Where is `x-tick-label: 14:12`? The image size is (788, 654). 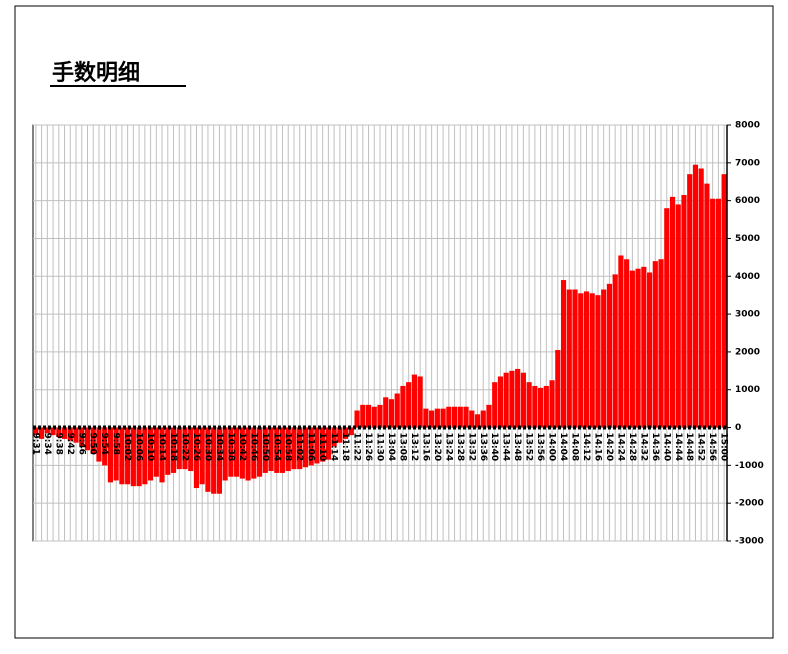
x-tick-label: 14:12 is located at coordinates (586, 447).